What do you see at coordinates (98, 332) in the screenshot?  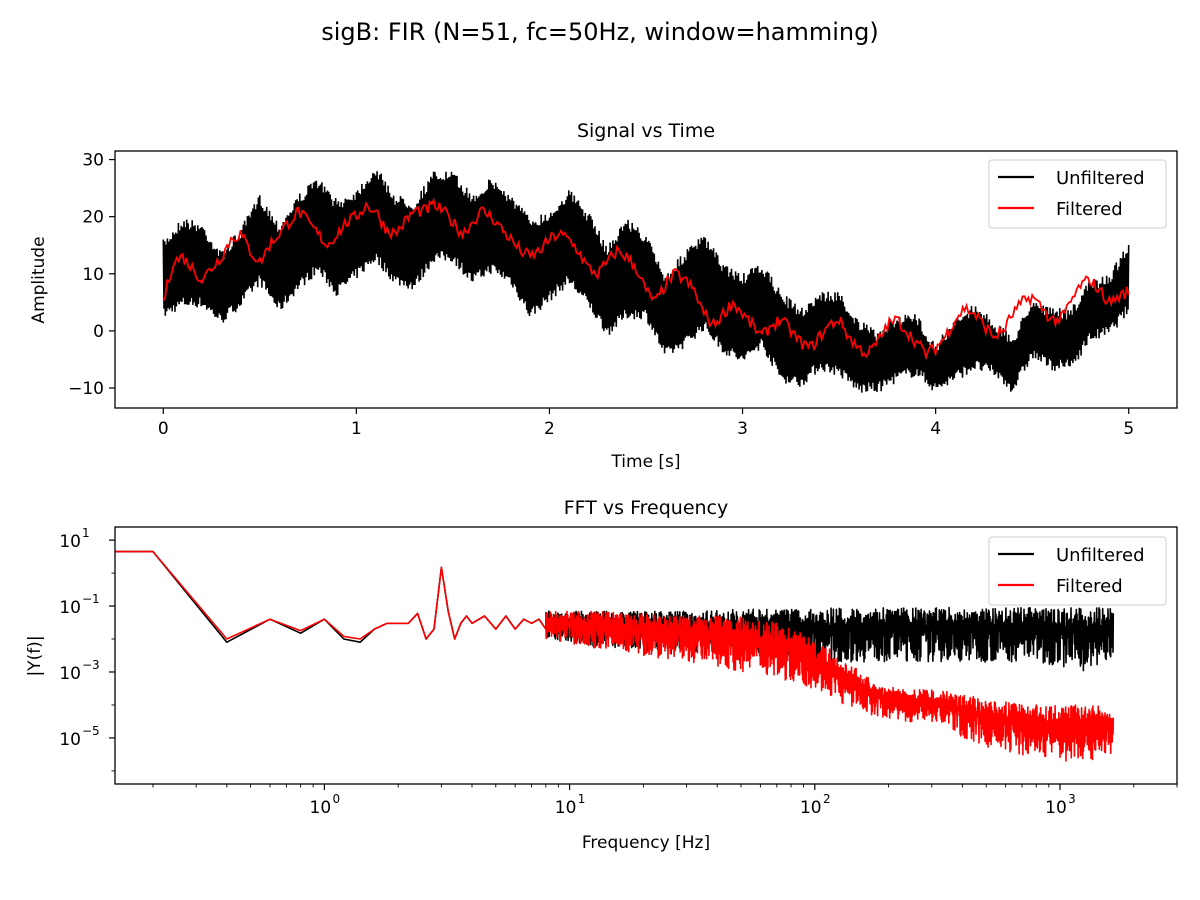 I see `y-tick-label: 0` at bounding box center [98, 332].